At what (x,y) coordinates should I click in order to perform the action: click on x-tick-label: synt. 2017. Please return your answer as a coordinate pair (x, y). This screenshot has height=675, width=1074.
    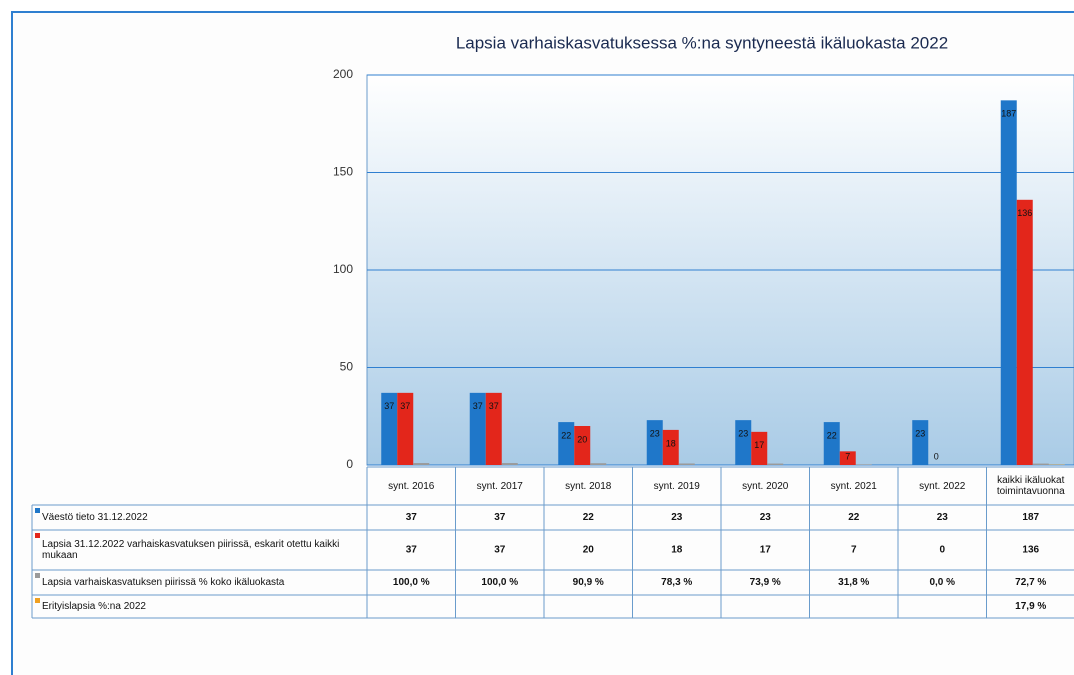
    Looking at the image, I should click on (500, 486).